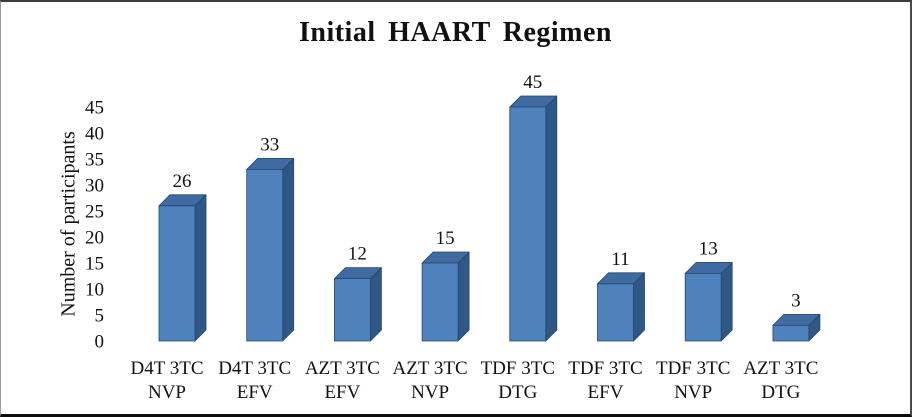  What do you see at coordinates (708, 248) in the screenshot?
I see `bar-value-label: 13` at bounding box center [708, 248].